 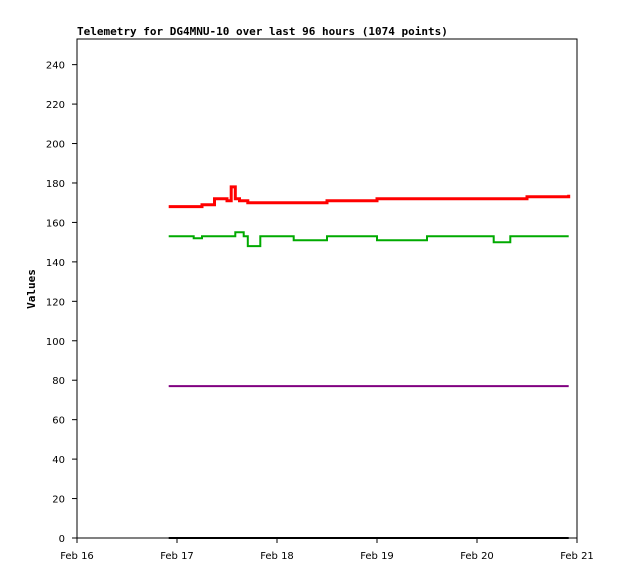 What do you see at coordinates (55, 184) in the screenshot?
I see `y-tick-label: 180` at bounding box center [55, 184].